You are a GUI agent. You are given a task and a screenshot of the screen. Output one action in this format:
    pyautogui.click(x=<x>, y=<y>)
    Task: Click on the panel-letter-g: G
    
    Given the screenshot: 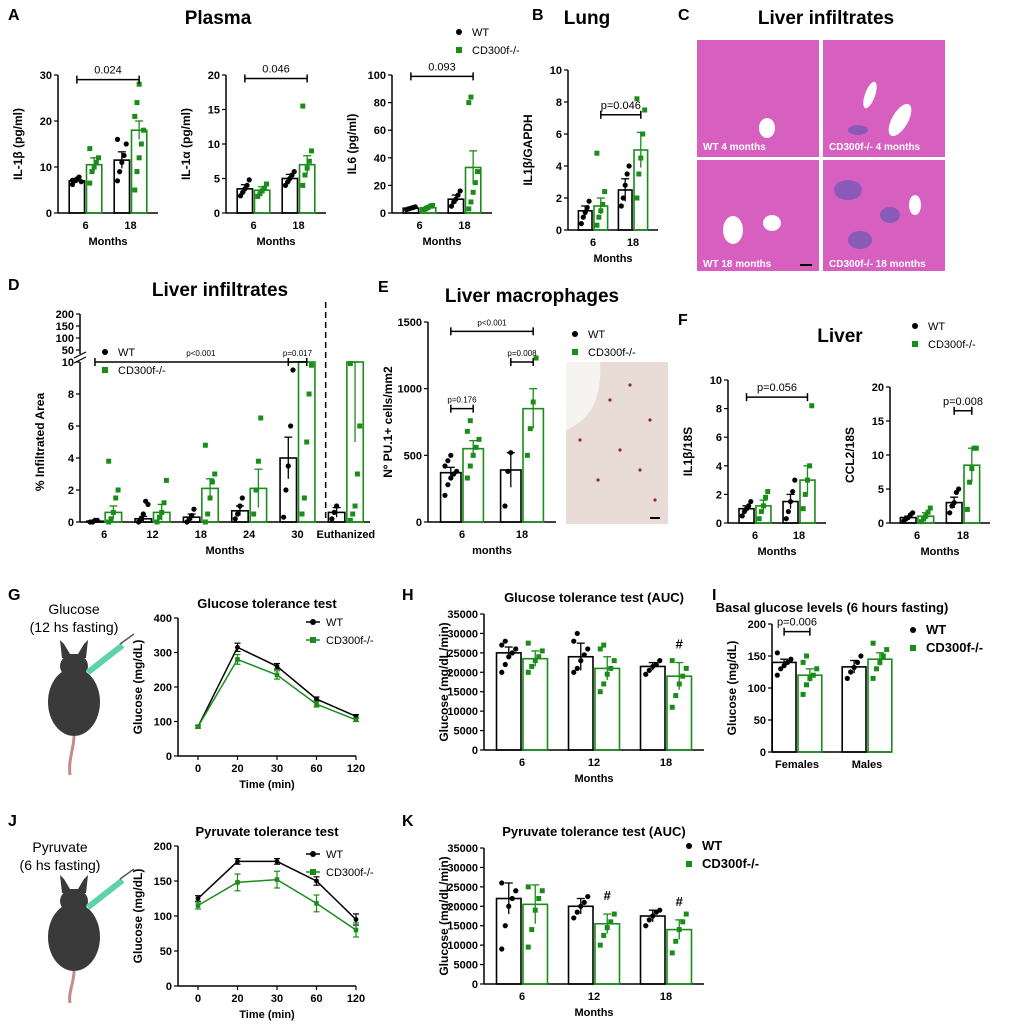 What is the action you would take?
    pyautogui.click(x=14, y=595)
    